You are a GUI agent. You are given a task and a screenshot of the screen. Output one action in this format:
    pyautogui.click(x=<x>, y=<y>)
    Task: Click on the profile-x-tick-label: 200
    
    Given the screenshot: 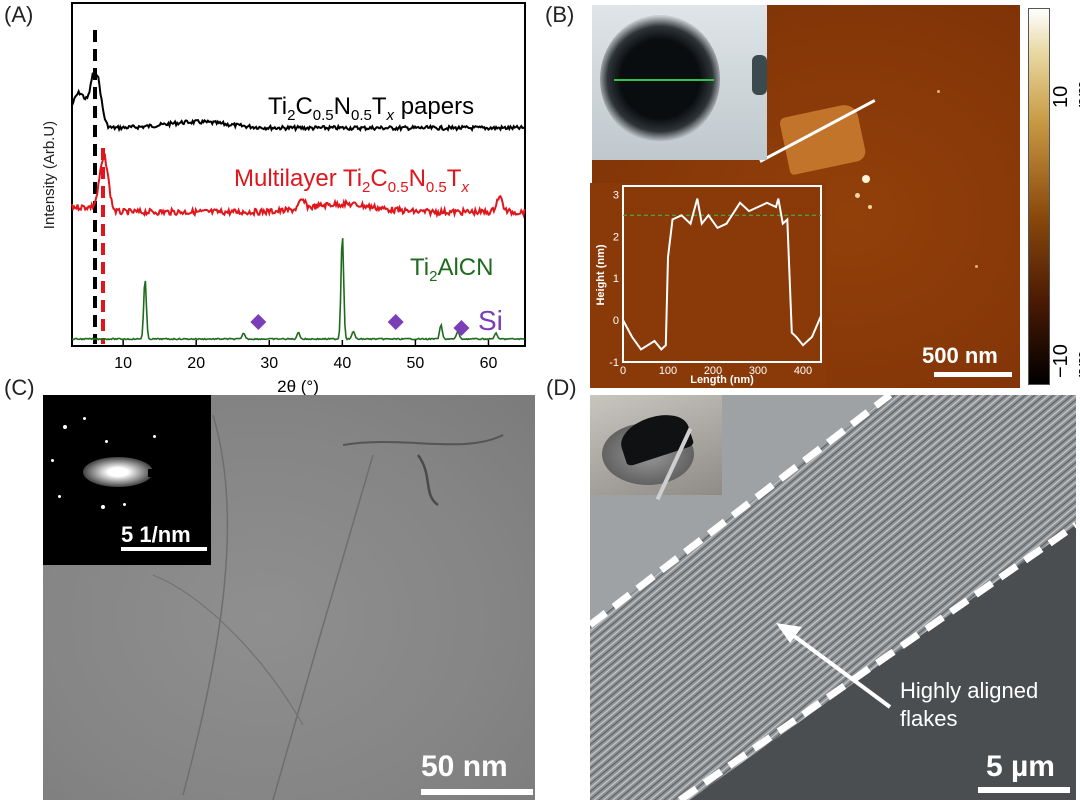 What is the action you would take?
    pyautogui.click(x=713, y=371)
    